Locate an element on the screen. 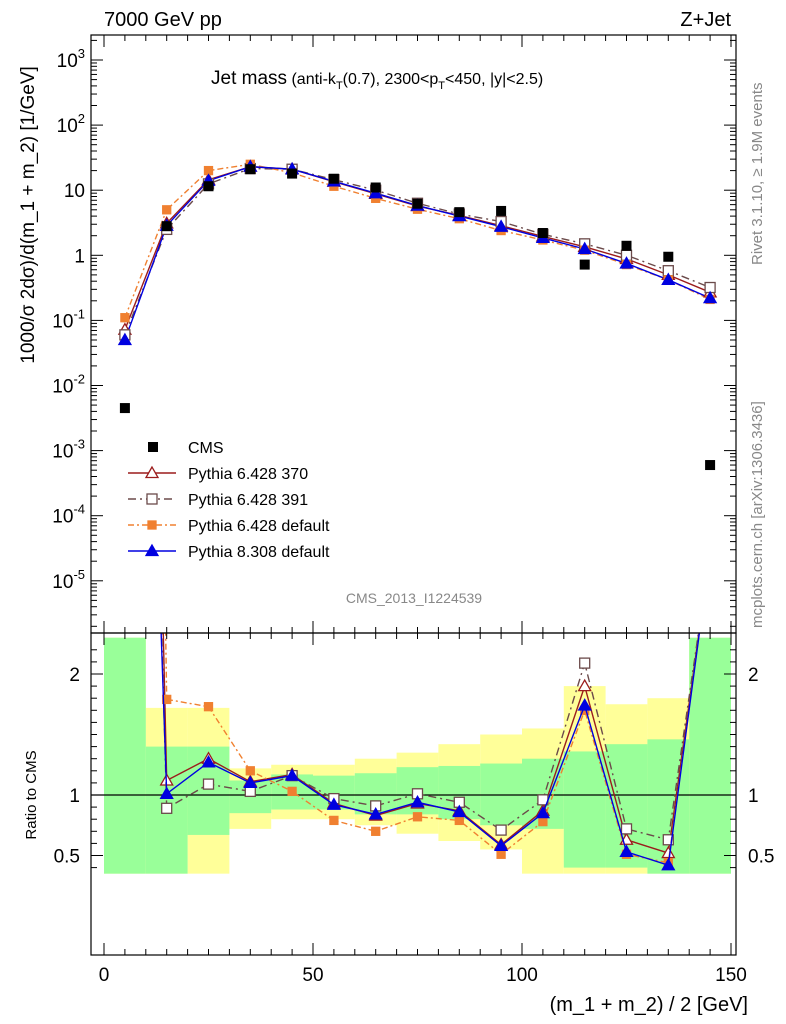 The height and width of the screenshot is (1024, 786). legend-label: Pythia 8.308 default is located at coordinates (259, 552).